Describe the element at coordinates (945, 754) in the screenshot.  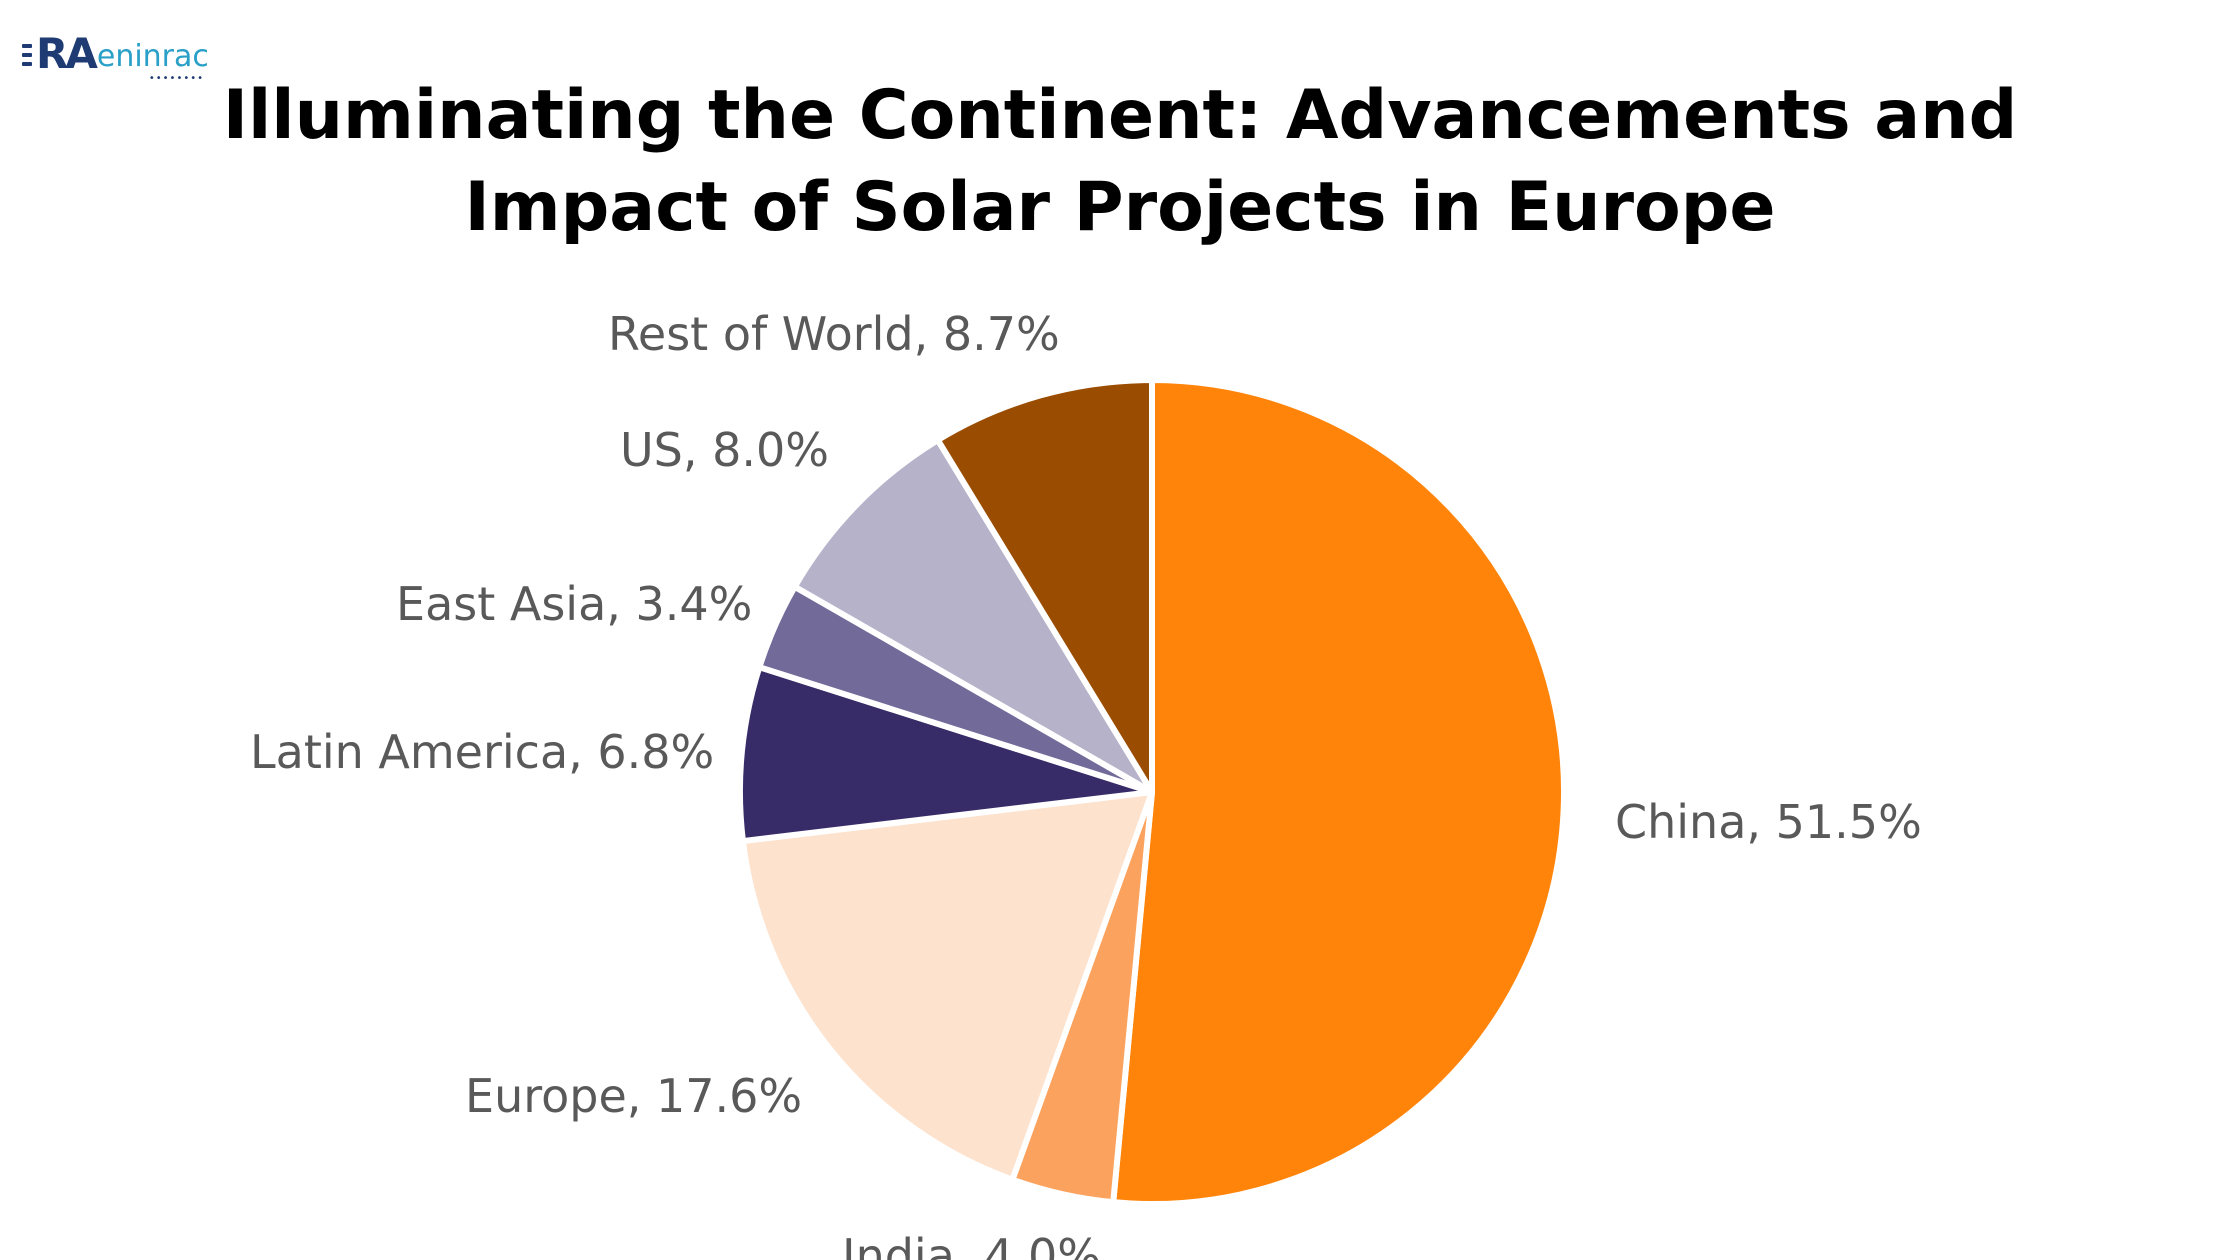
I see `pie-slice-latin-america` at that location.